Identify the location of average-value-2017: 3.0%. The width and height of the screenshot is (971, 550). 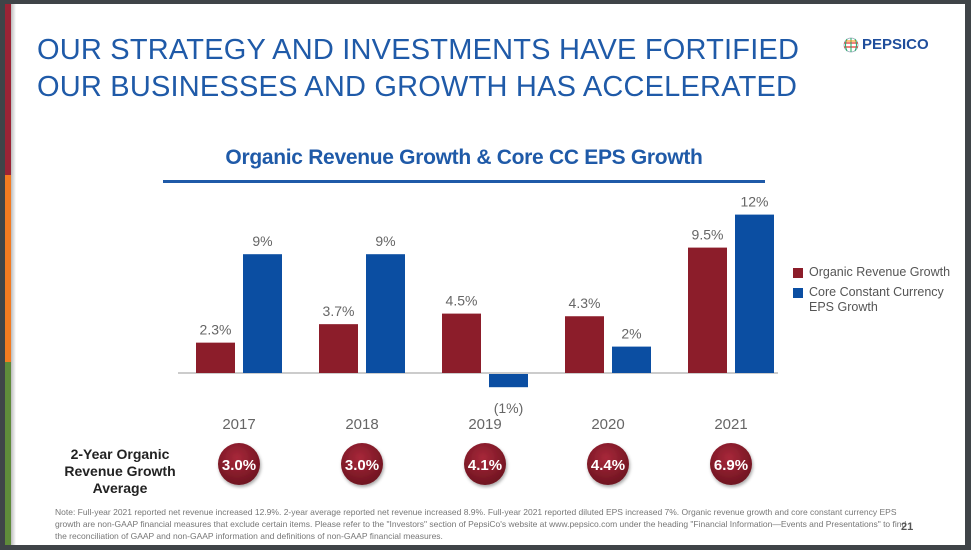
(239, 465).